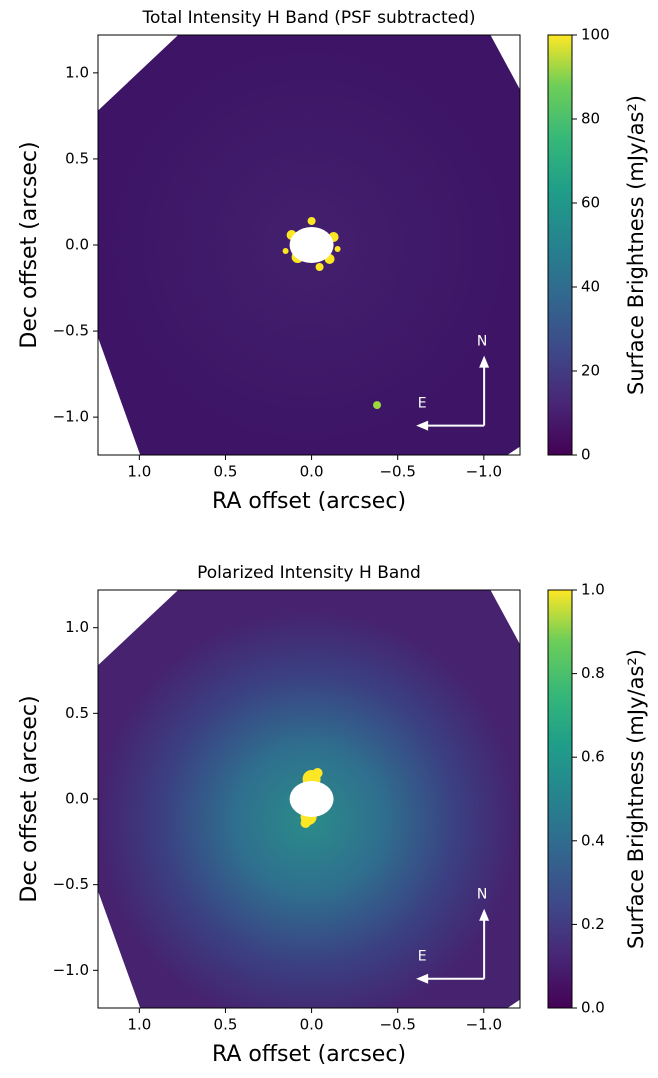 This screenshot has height=1078, width=658. Describe the element at coordinates (586, 455) in the screenshot. I see `colorbar-tick-label: 0` at that location.